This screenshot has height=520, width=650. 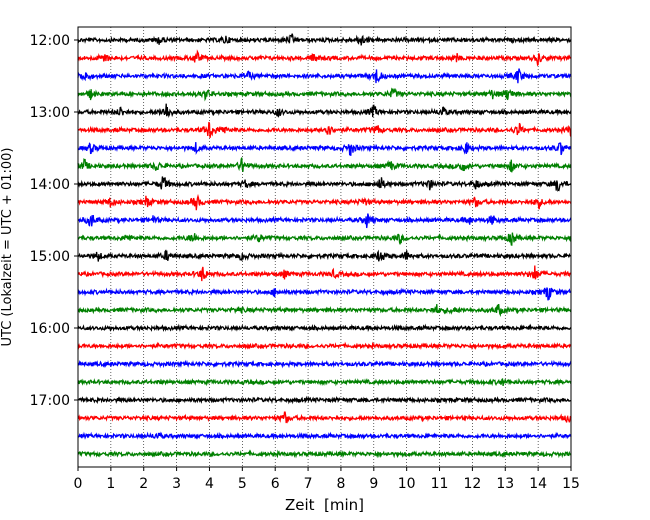 What do you see at coordinates (176, 484) in the screenshot?
I see `x-tick-label: 3` at bounding box center [176, 484].